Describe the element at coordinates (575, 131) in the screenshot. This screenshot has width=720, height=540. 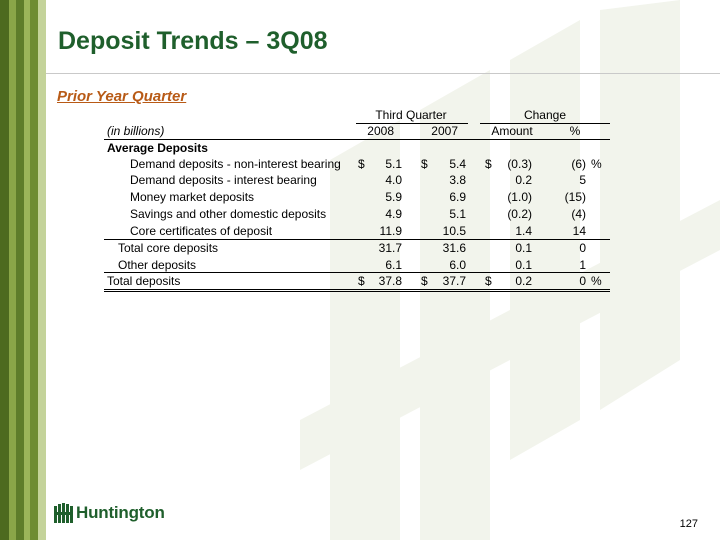
I see `col-pct: %` at that location.